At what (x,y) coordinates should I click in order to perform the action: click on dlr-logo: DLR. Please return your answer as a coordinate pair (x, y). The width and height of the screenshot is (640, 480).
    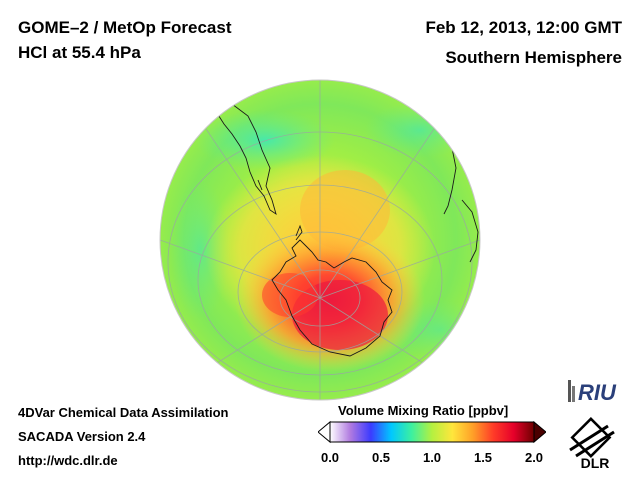
    Looking at the image, I should click on (592, 443).